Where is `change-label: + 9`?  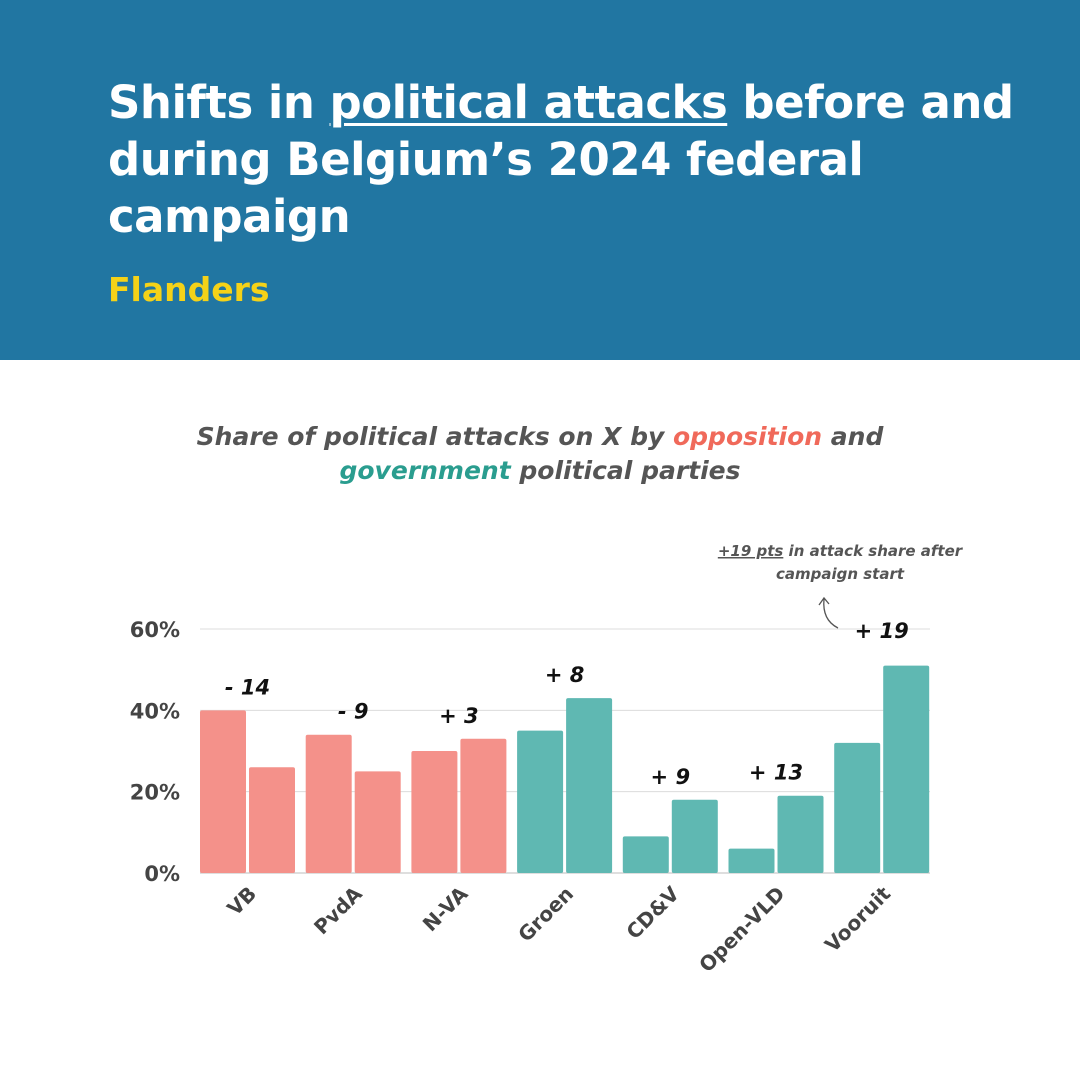 change-label: + 9 is located at coordinates (671, 777).